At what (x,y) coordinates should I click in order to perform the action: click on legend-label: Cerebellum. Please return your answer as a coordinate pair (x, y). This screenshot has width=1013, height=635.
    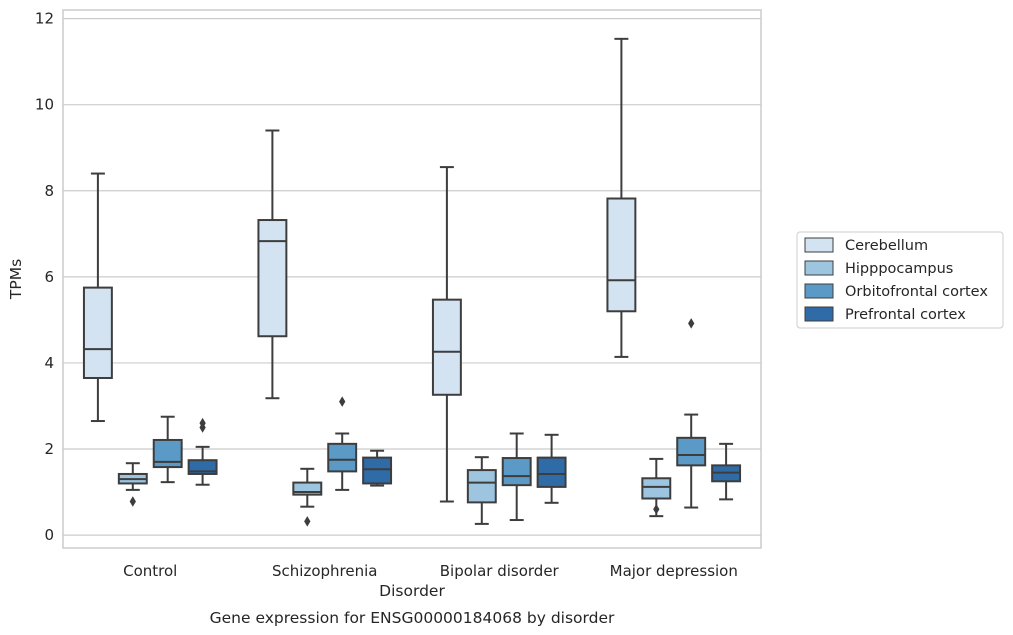
    Looking at the image, I should click on (886, 246).